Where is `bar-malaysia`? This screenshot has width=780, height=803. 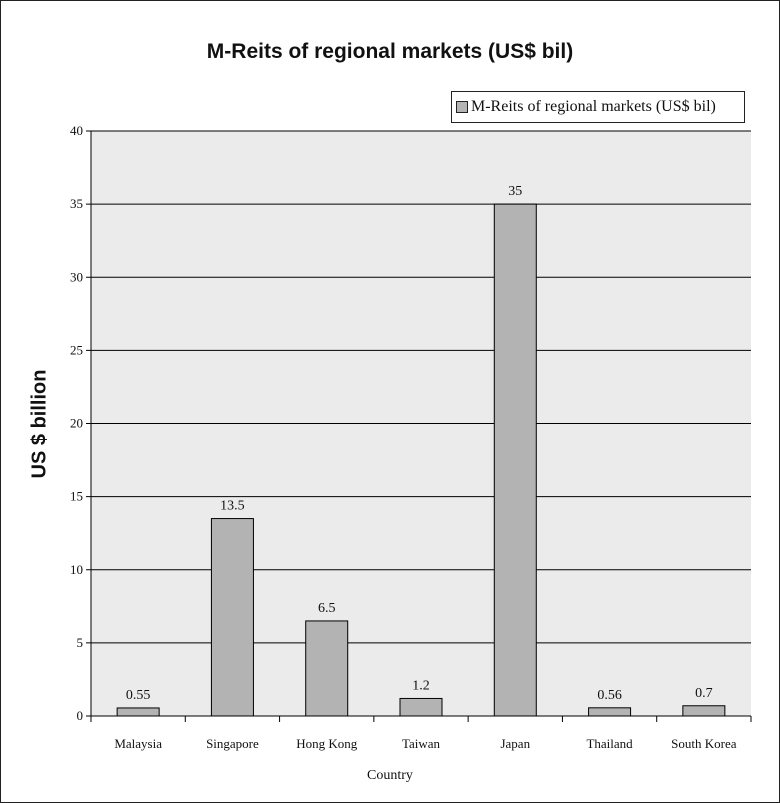 bar-malaysia is located at coordinates (138, 712).